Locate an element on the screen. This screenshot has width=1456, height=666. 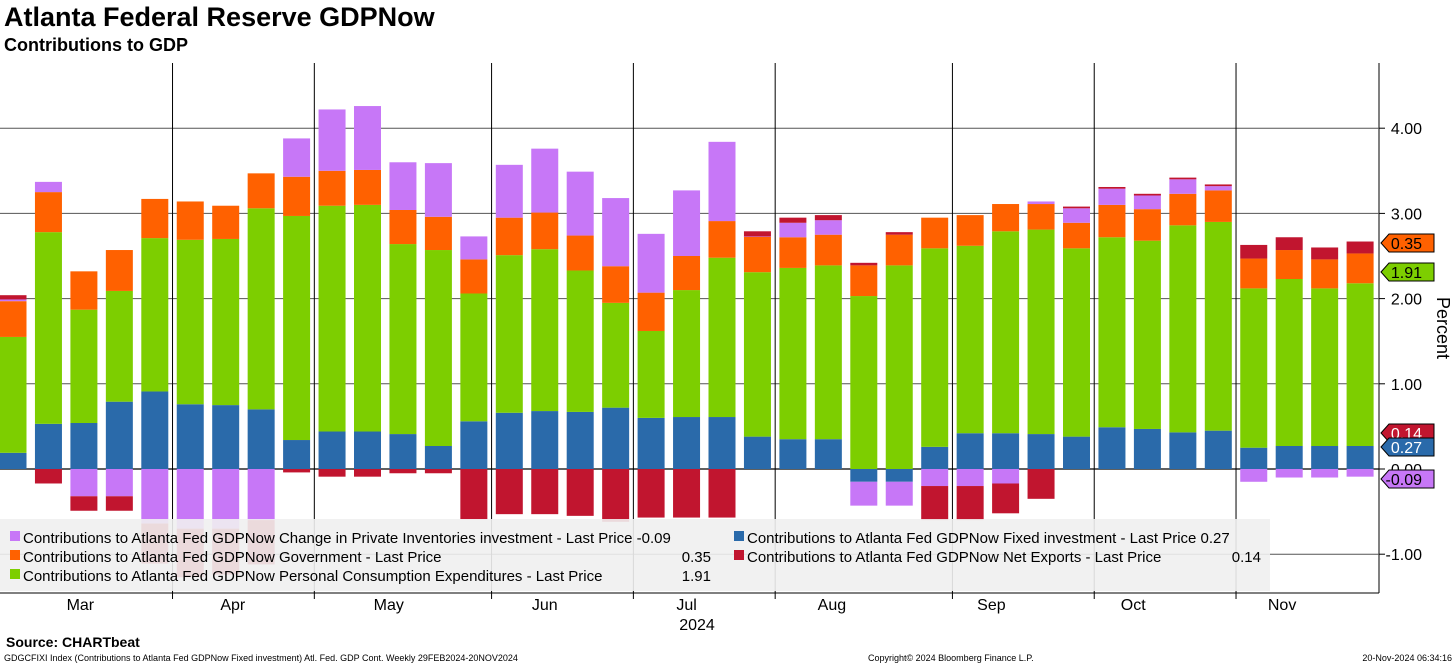
x-tick-label: May is located at coordinates (389, 605).